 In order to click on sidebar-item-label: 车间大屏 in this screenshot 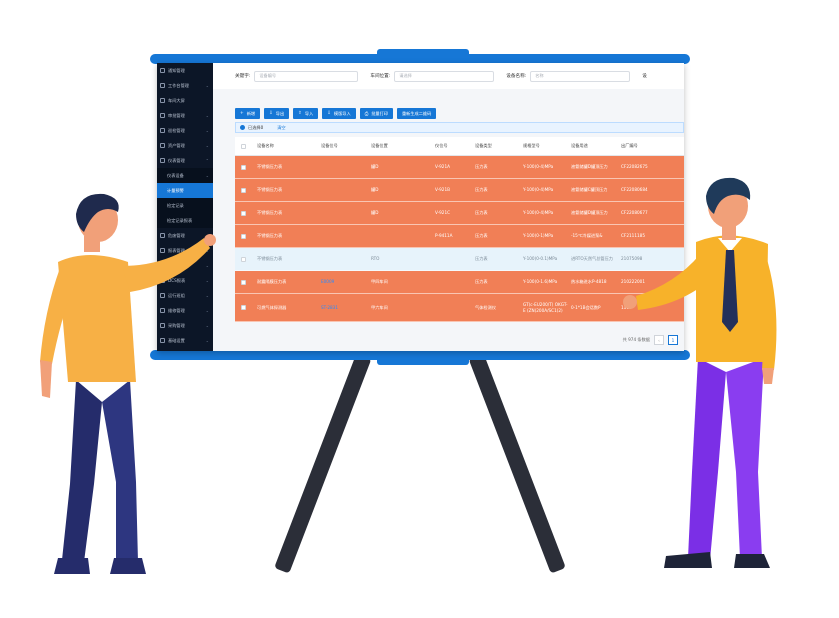, I will do `click(176, 100)`.